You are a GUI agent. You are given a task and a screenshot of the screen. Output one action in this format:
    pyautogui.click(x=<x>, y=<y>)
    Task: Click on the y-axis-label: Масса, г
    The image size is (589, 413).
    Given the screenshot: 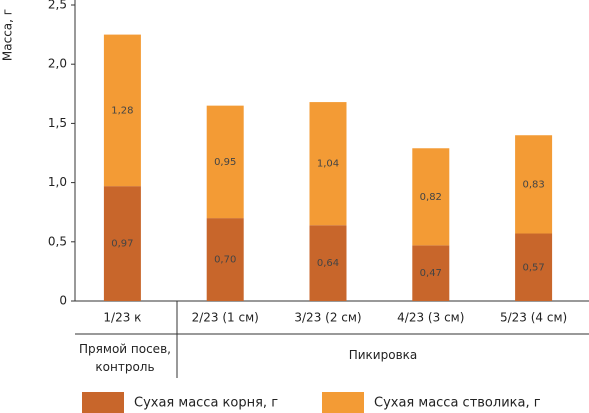 What is the action you would take?
    pyautogui.click(x=8, y=35)
    